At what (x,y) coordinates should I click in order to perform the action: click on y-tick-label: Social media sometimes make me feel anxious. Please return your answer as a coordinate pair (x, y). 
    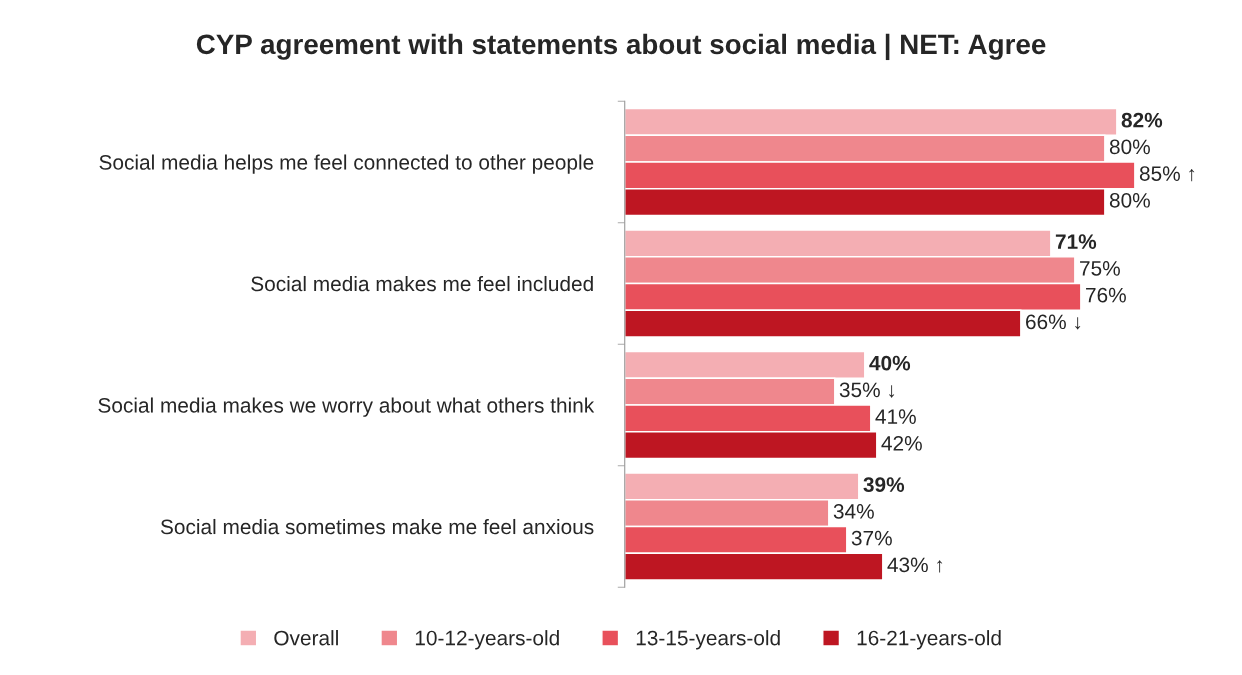
    Looking at the image, I should click on (377, 526).